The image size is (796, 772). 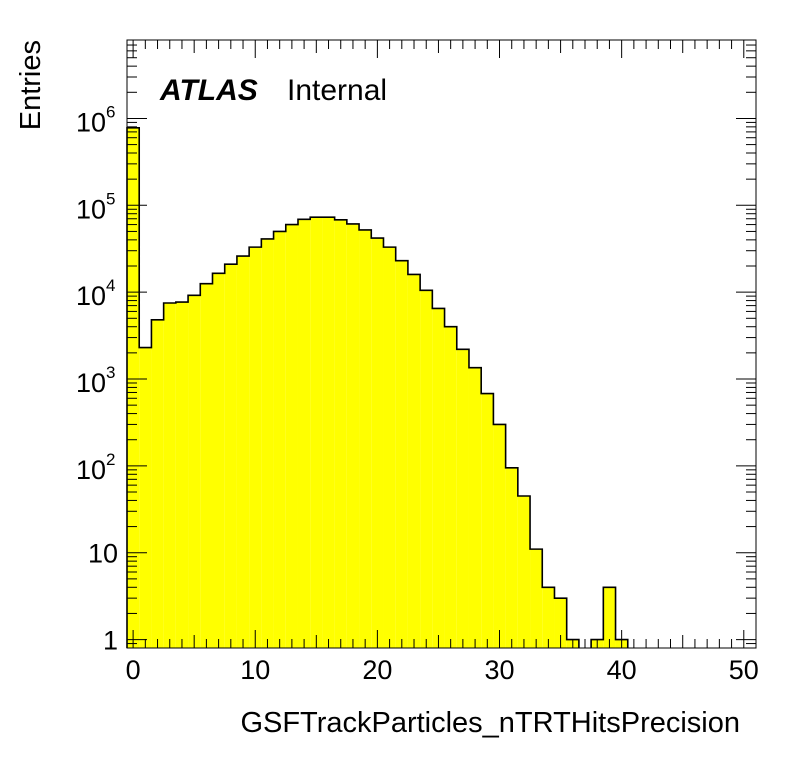 What do you see at coordinates (96, 293) in the screenshot?
I see `y-tick-label: 10⁴` at bounding box center [96, 293].